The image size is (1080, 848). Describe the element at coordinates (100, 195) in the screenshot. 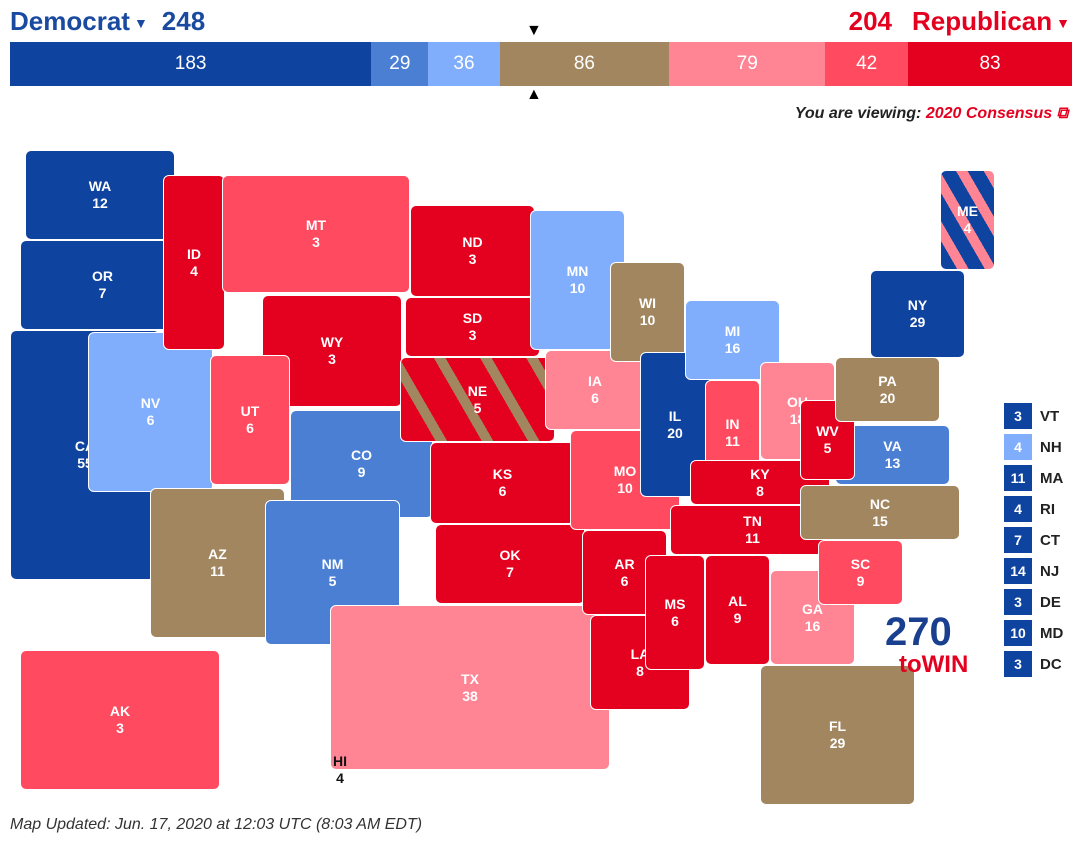

I see `state-wa: WA 12` at that location.